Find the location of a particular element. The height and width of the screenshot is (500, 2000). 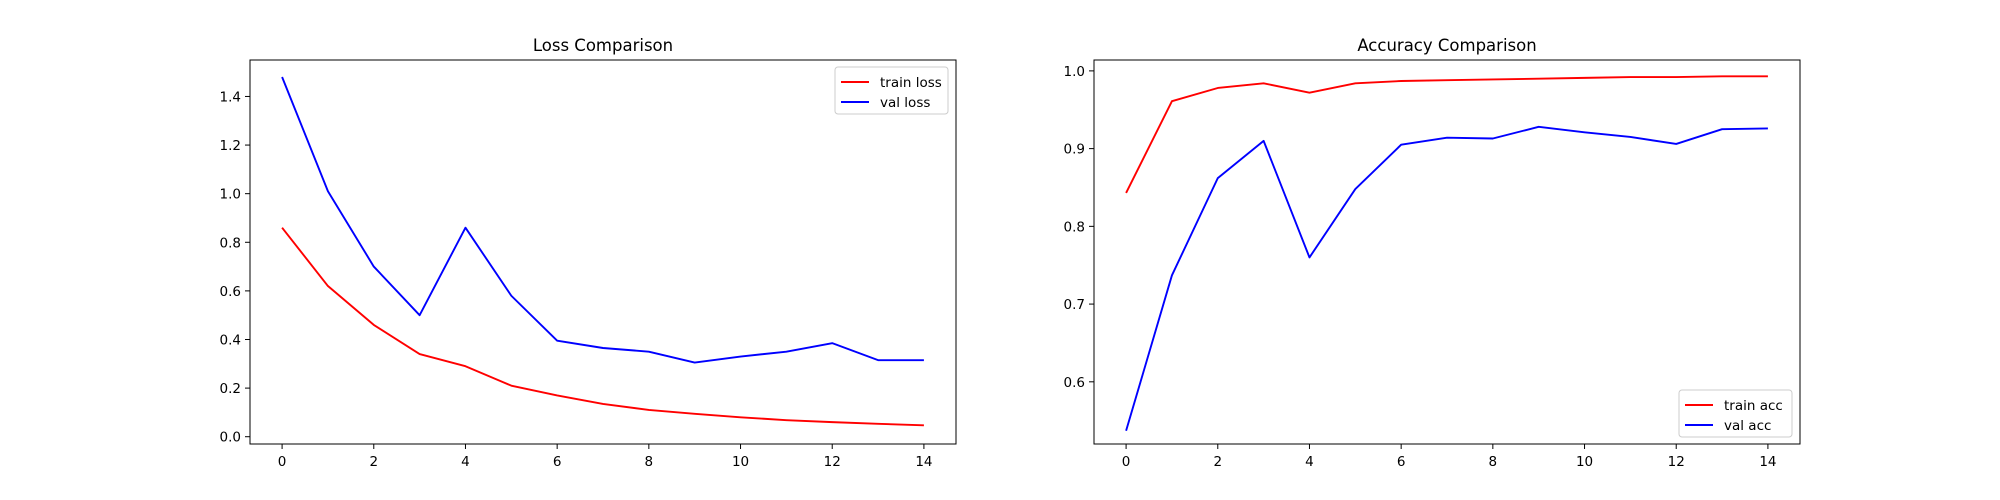

chart-title: Loss Comparison is located at coordinates (603, 45).